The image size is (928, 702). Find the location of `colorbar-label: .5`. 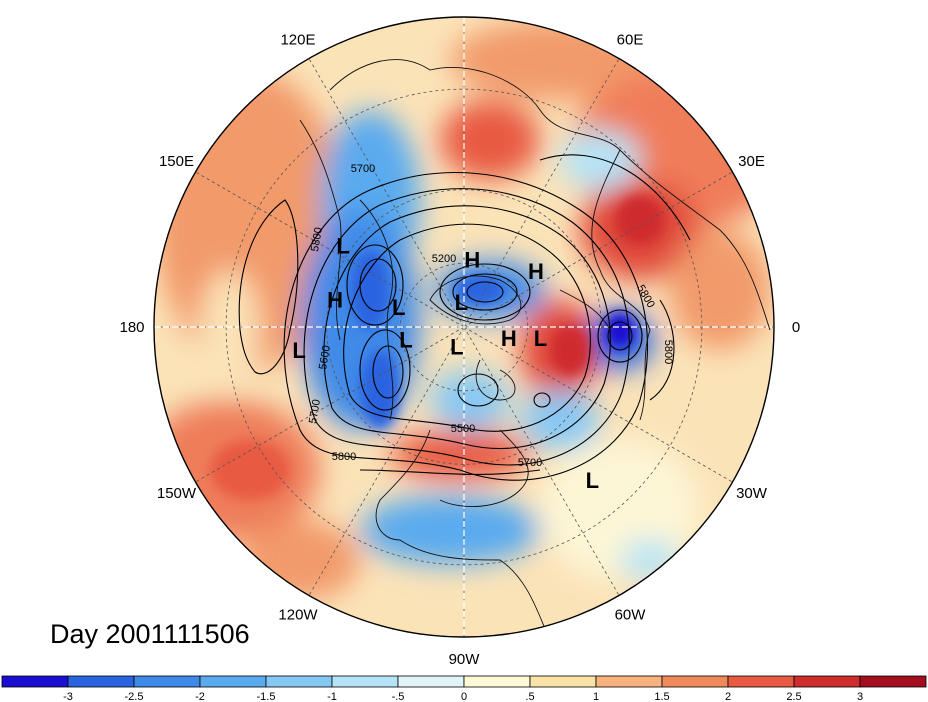

colorbar-label: .5 is located at coordinates (529, 696).